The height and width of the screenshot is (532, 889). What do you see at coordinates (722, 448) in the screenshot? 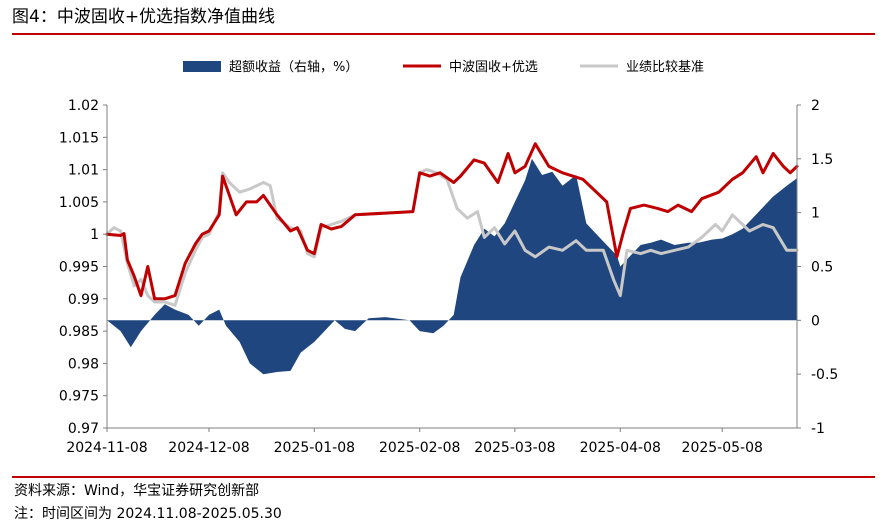
I see `x-tick-label: 2025-05-08` at bounding box center [722, 448].